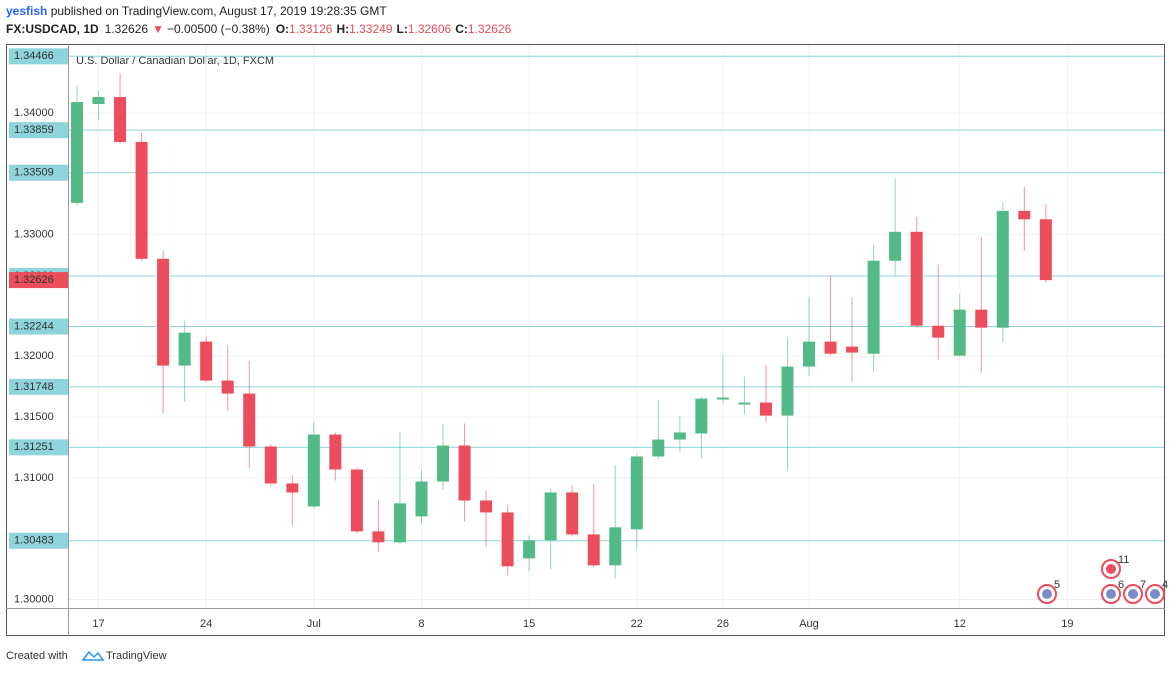  Describe the element at coordinates (1123, 560) in the screenshot. I see `event-count: 11` at that location.